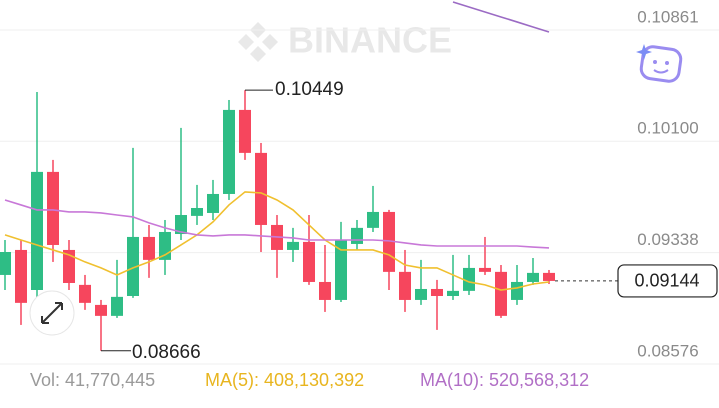  What do you see at coordinates (309, 89) in the screenshot?
I see `high-label: 0.10449` at bounding box center [309, 89].